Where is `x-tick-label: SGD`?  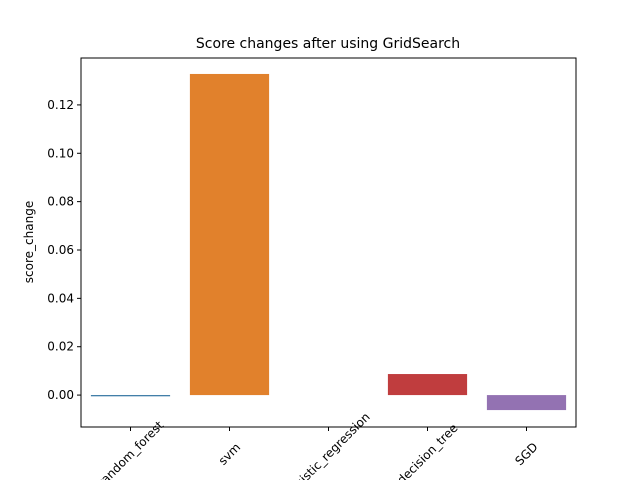 x-tick-label: SGD is located at coordinates (526, 454).